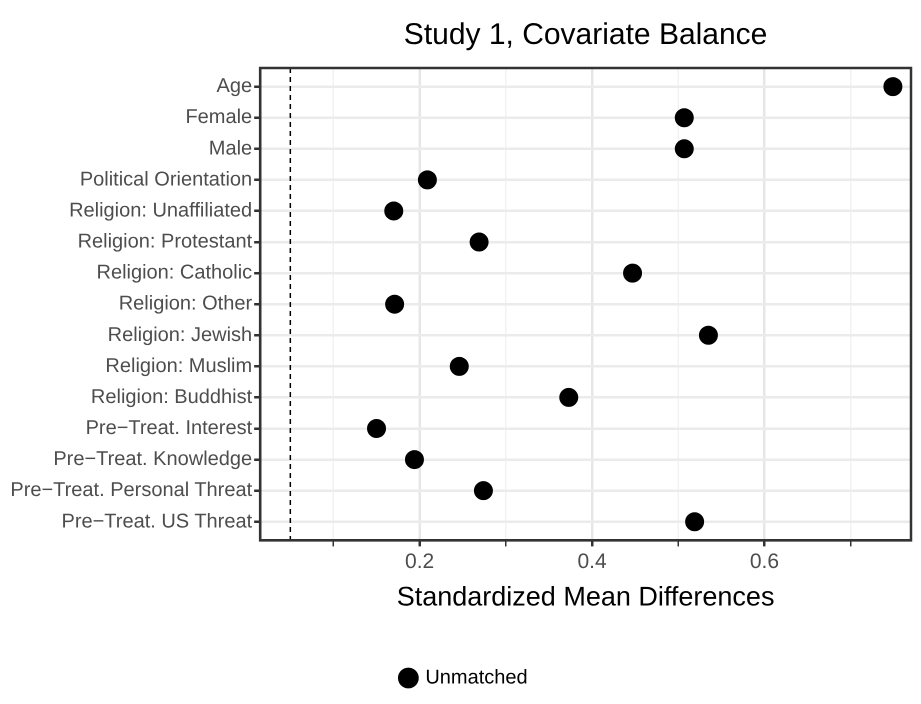 The height and width of the screenshot is (704, 921). I want to click on y-tick-label: Religion: Catholic, so click(174, 273).